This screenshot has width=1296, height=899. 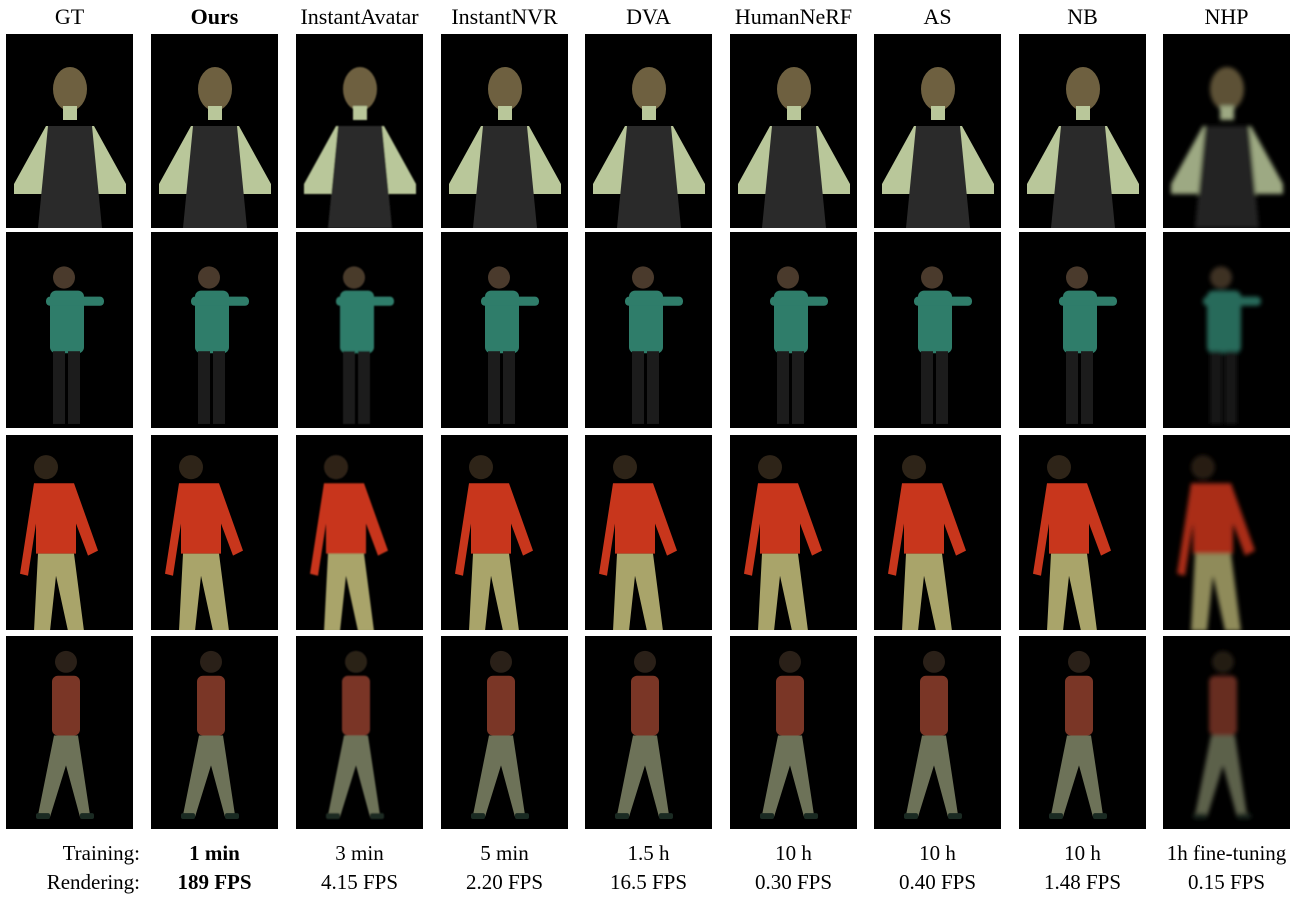 I want to click on rendering-speed-dva: 16.5 FPS, so click(x=648, y=882).